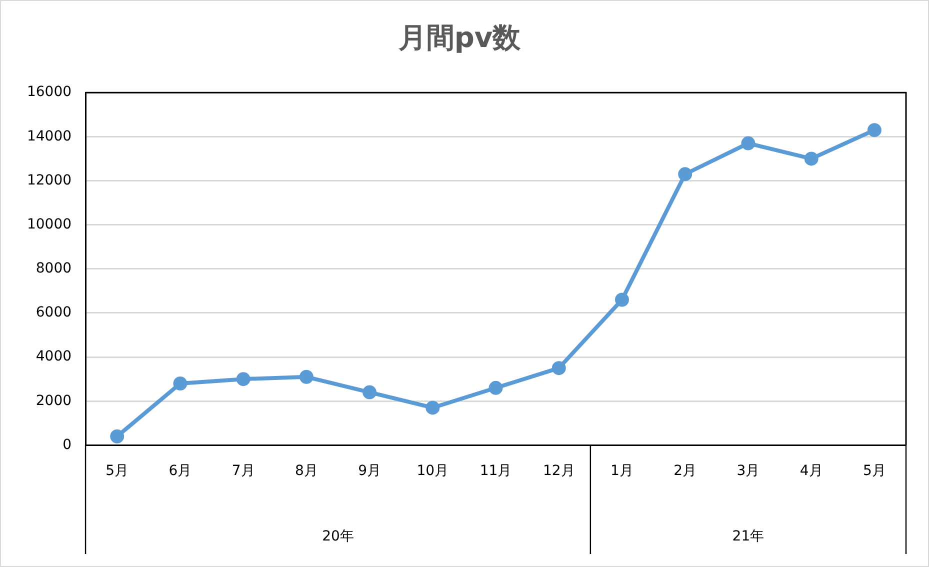 The height and width of the screenshot is (567, 929). What do you see at coordinates (306, 471) in the screenshot?
I see `x-tick-label: 8月` at bounding box center [306, 471].